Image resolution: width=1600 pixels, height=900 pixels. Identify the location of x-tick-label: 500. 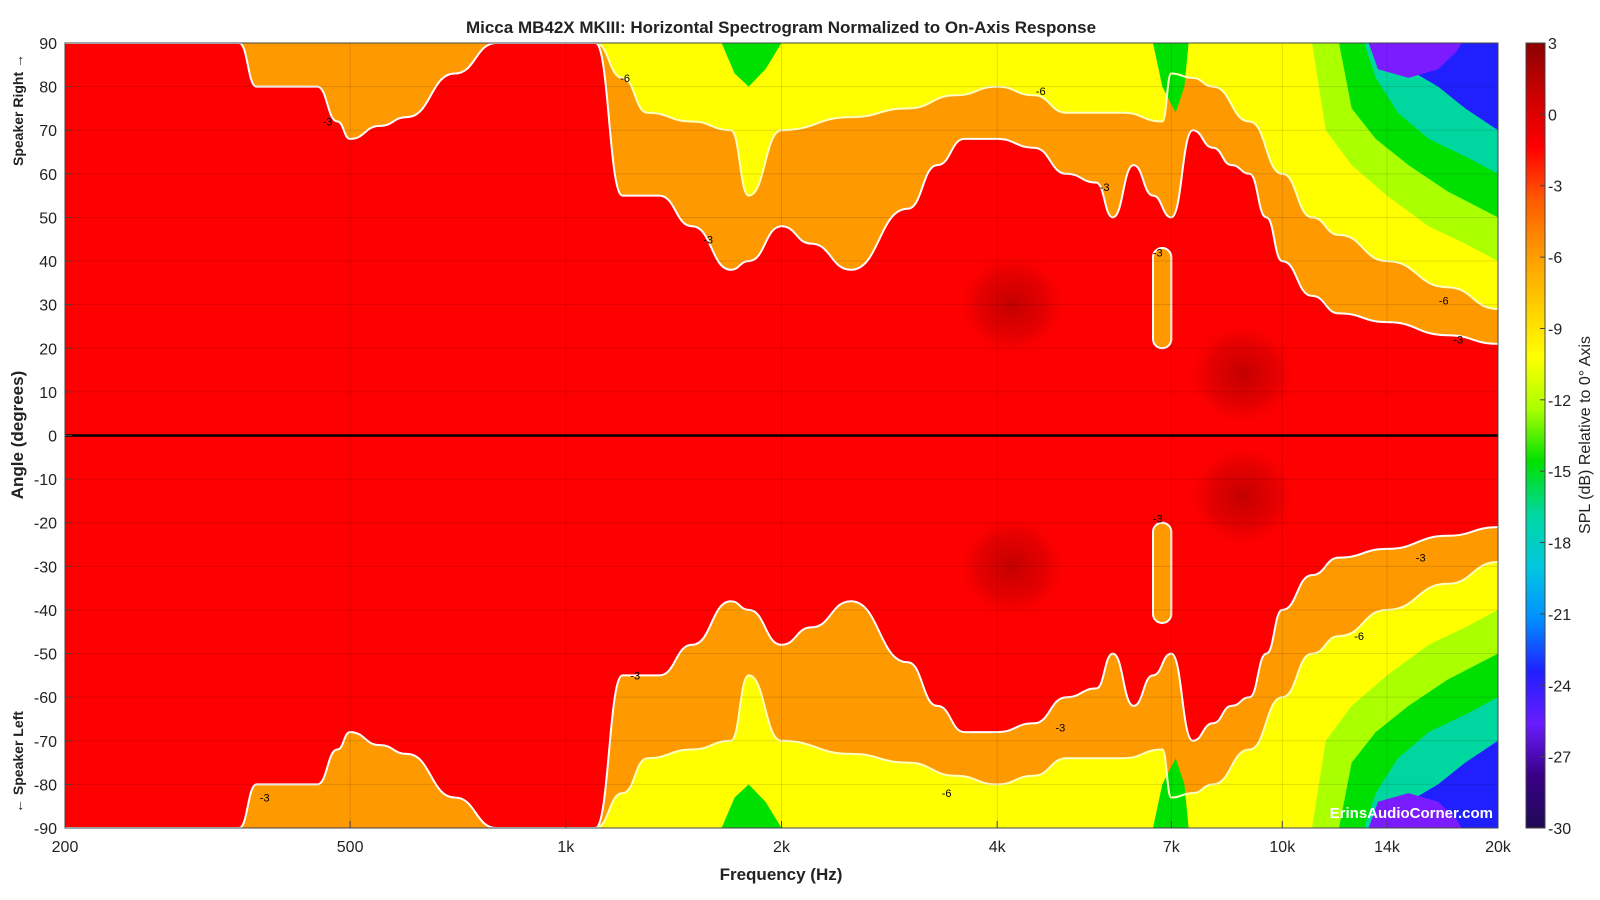
(350, 847).